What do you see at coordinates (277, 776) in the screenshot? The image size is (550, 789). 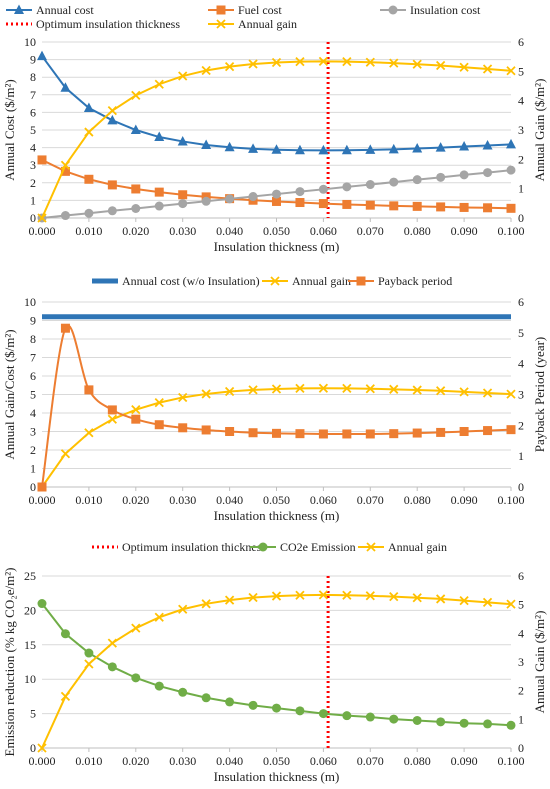 I see `x-axis-title: Insulation thickness (m)` at bounding box center [277, 776].